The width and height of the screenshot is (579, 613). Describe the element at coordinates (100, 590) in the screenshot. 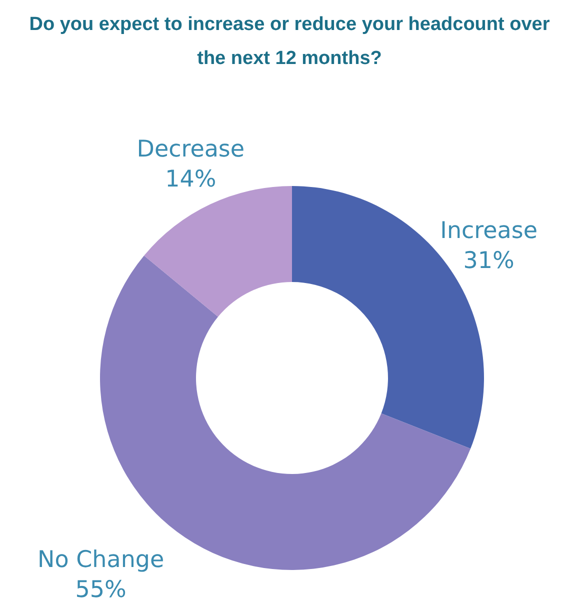

I see `data-label: 55%` at that location.